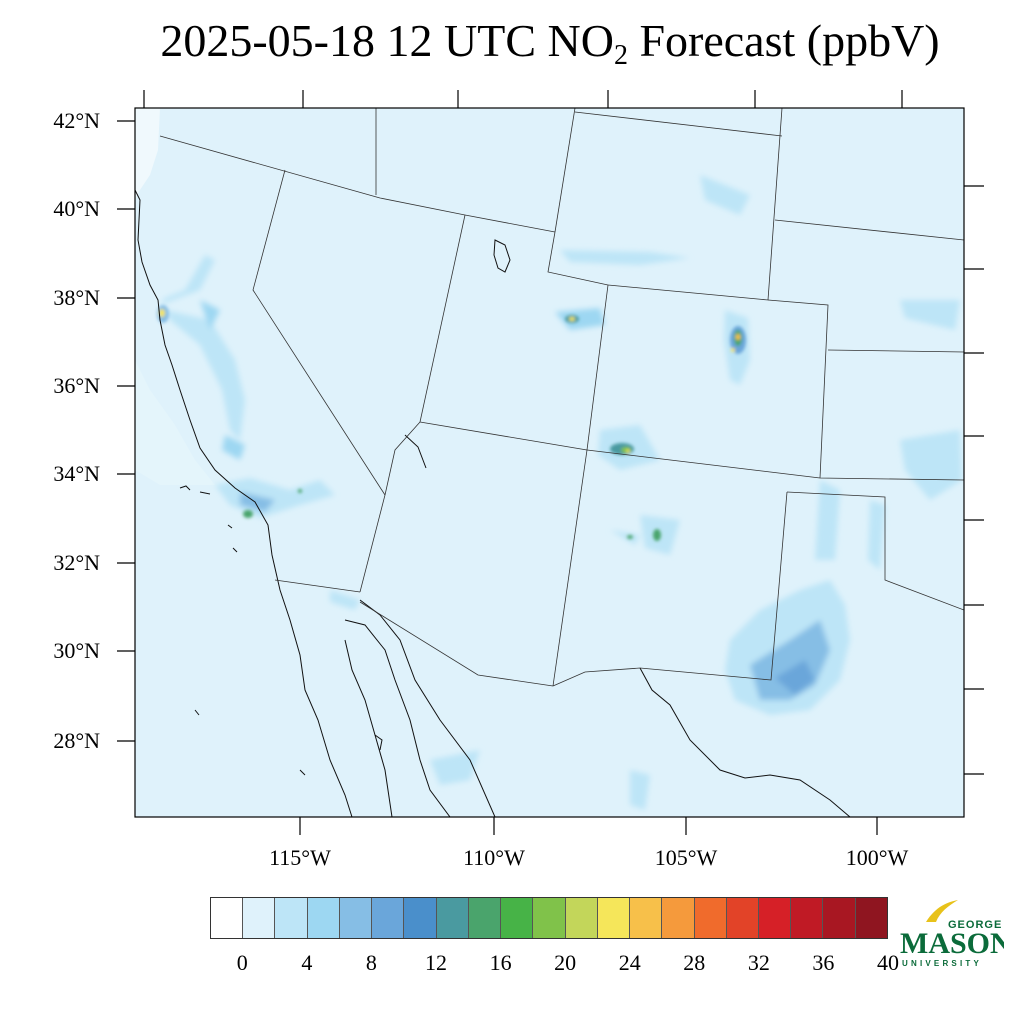 Image resolution: width=1024 pixels, height=1024 pixels. I want to click on colorbar-tick-label: 8, so click(371, 962).